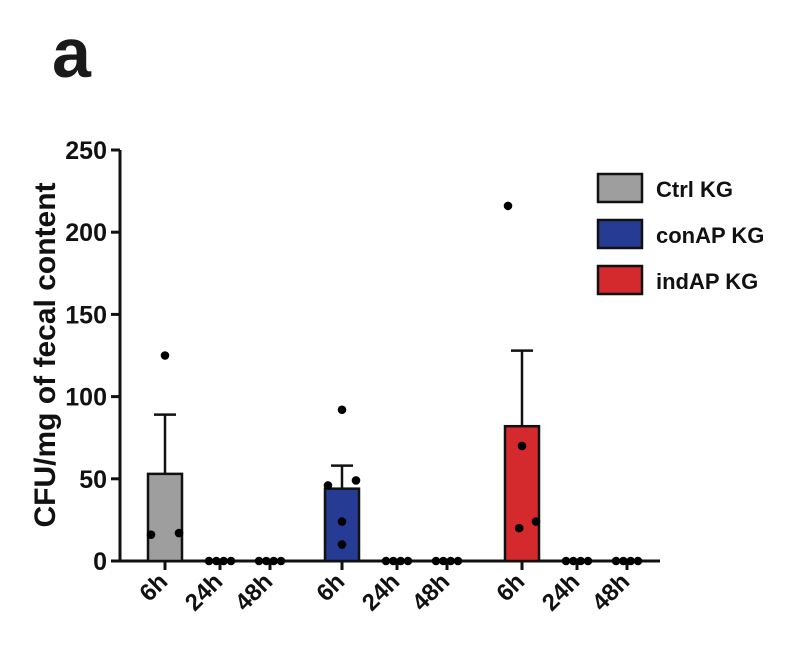 The width and height of the screenshot is (800, 668). I want to click on y-tick-label: 200, so click(86, 233).